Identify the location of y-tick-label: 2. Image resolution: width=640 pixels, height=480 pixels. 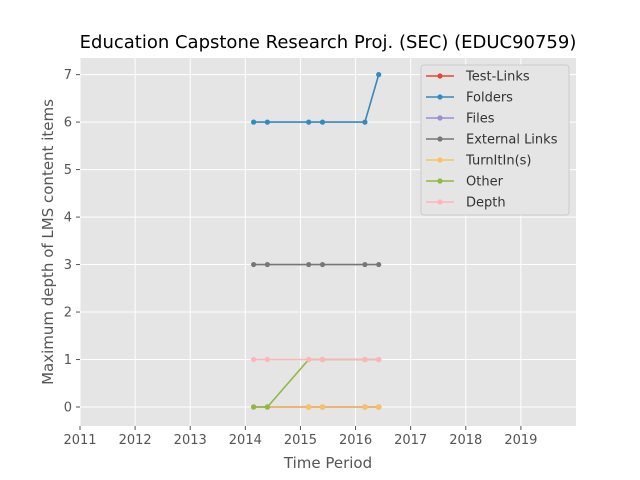
(68, 313).